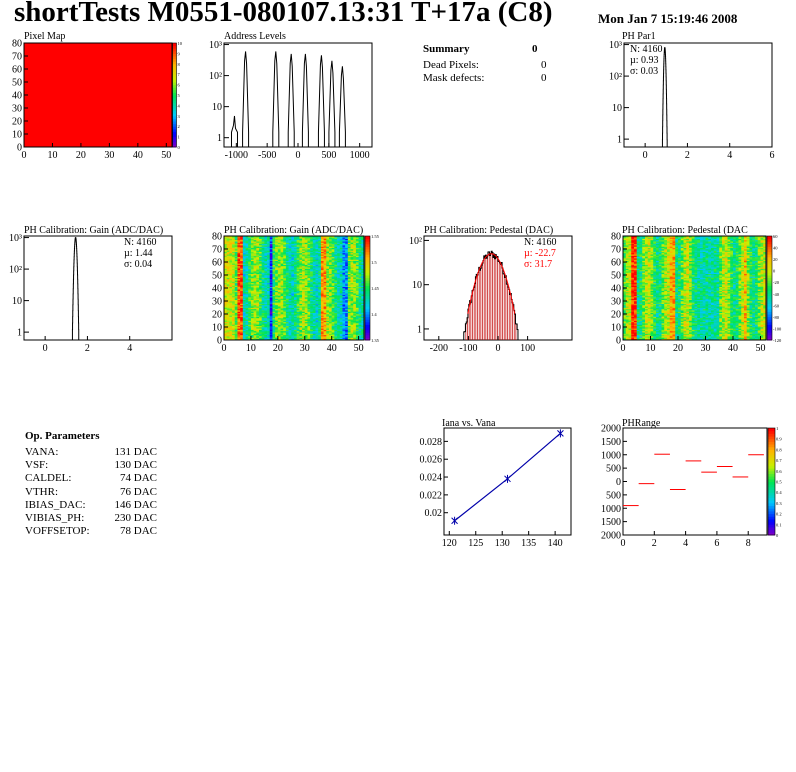  What do you see at coordinates (332, 348) in the screenshot?
I see `x-tick-label: 40` at bounding box center [332, 348].